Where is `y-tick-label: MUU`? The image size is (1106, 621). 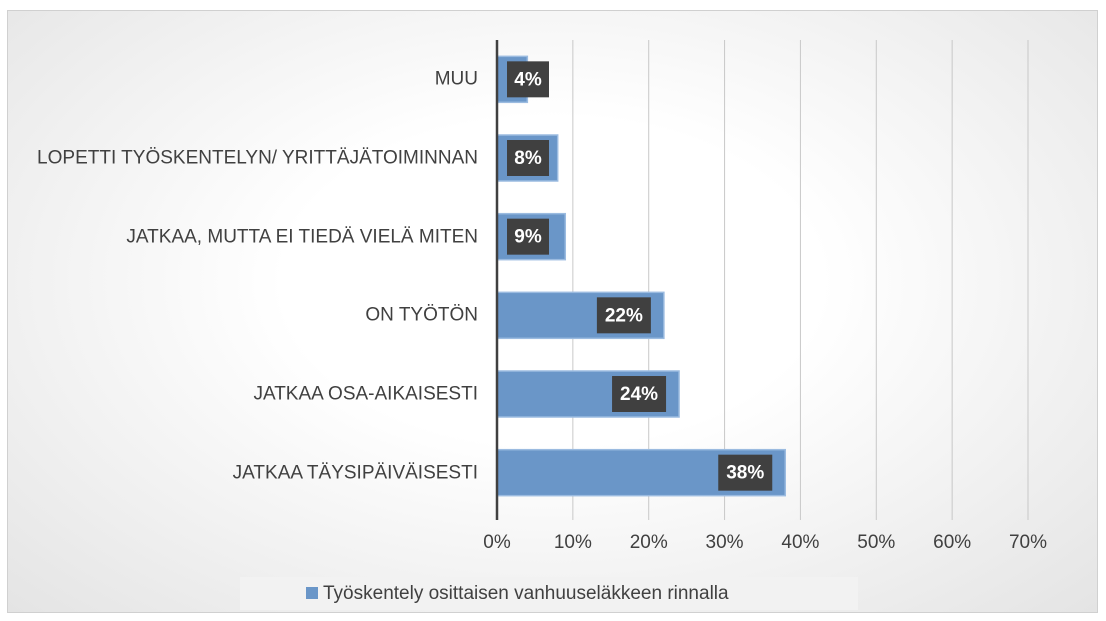
y-tick-label: MUU is located at coordinates (456, 79).